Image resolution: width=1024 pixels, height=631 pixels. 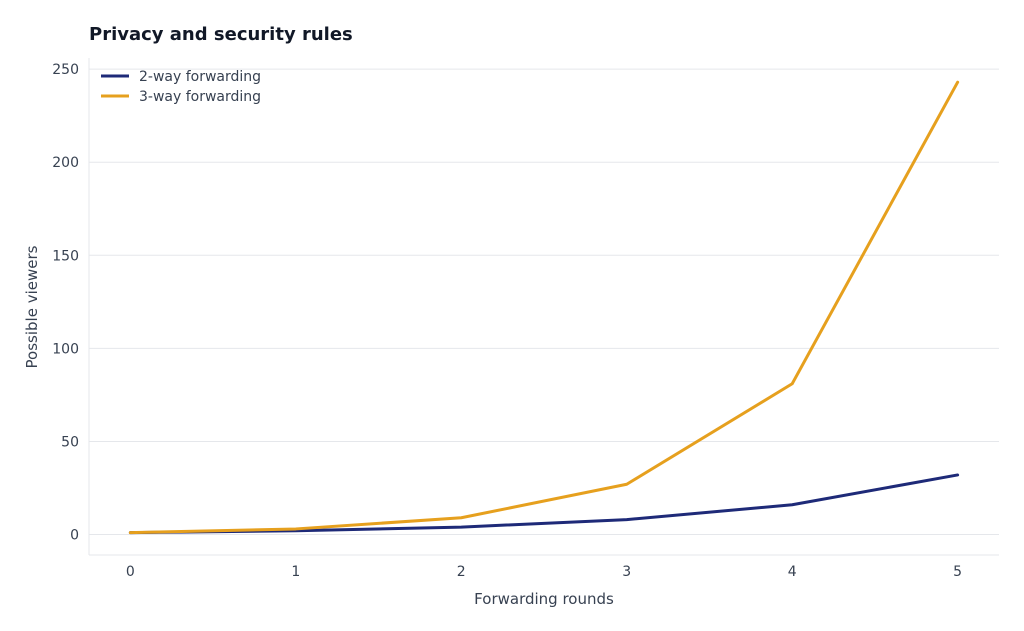 I want to click on y-tick-label: 100, so click(x=65, y=349).